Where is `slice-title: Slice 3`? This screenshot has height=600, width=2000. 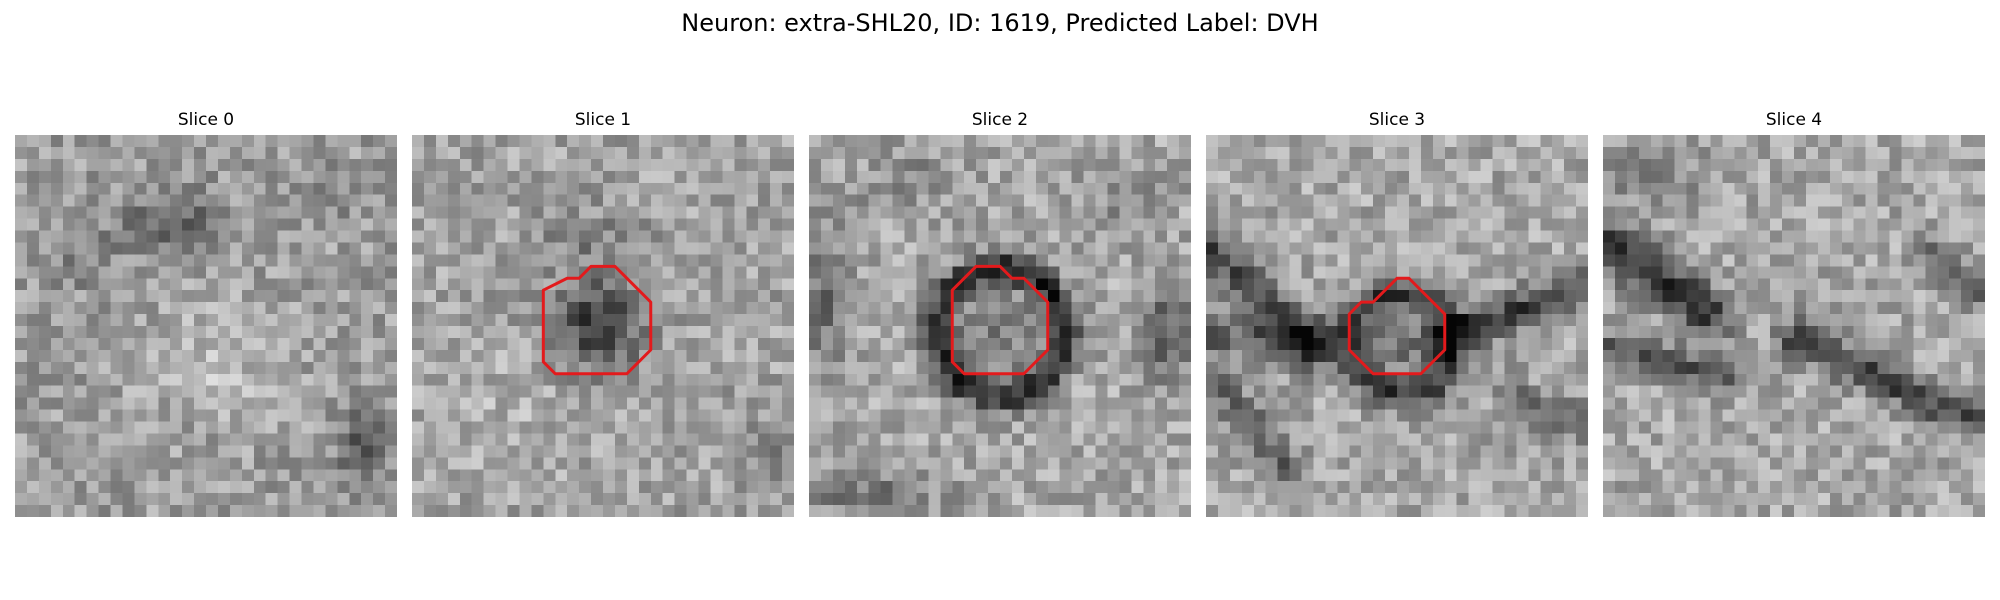
slice-title: Slice 3 is located at coordinates (1397, 120).